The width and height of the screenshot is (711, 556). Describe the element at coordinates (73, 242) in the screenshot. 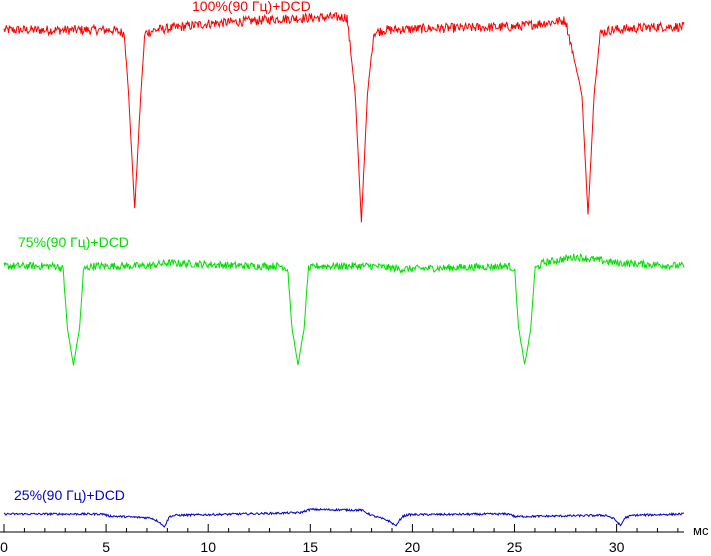

I see `series-label-2: 75%(90 Гц)+DCD` at that location.